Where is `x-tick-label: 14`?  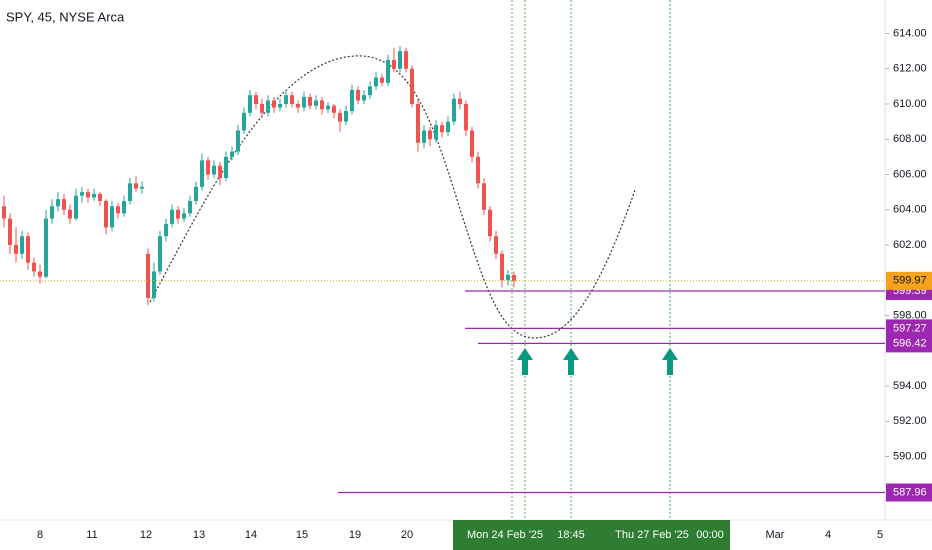 x-tick-label: 14 is located at coordinates (251, 535).